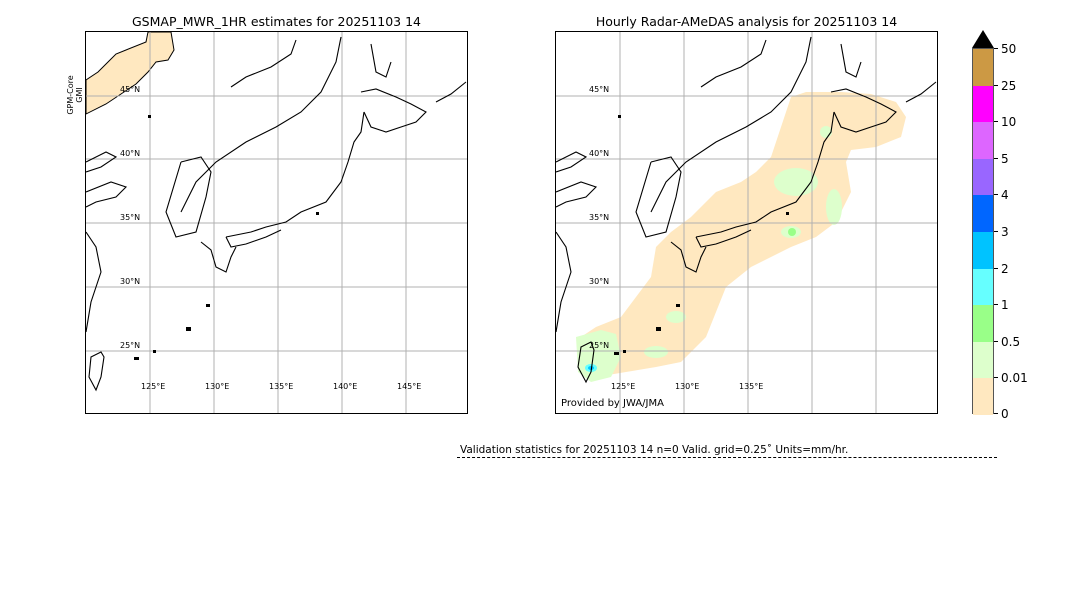  Describe the element at coordinates (1005, 305) in the screenshot. I see `colorbar-label-1: 1` at that location.